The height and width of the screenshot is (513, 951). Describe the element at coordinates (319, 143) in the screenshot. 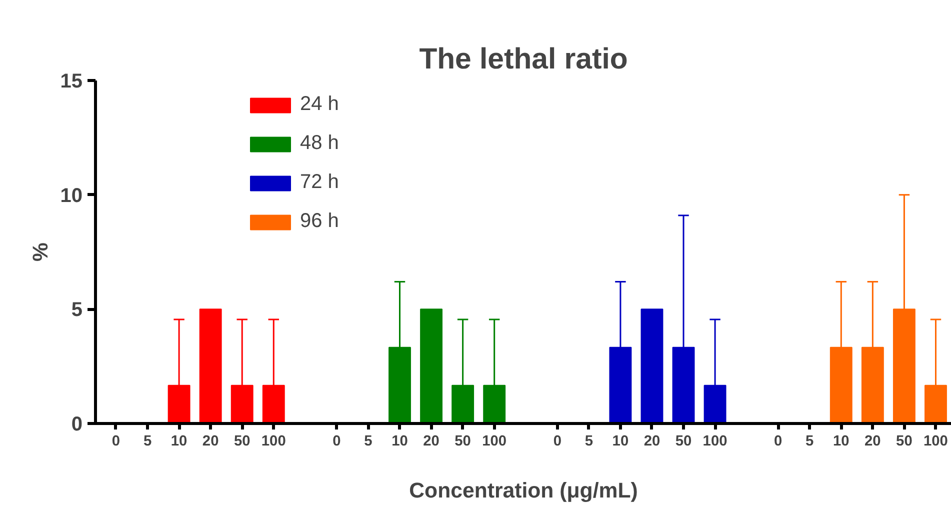

I see `legend-label: 48 h` at that location.